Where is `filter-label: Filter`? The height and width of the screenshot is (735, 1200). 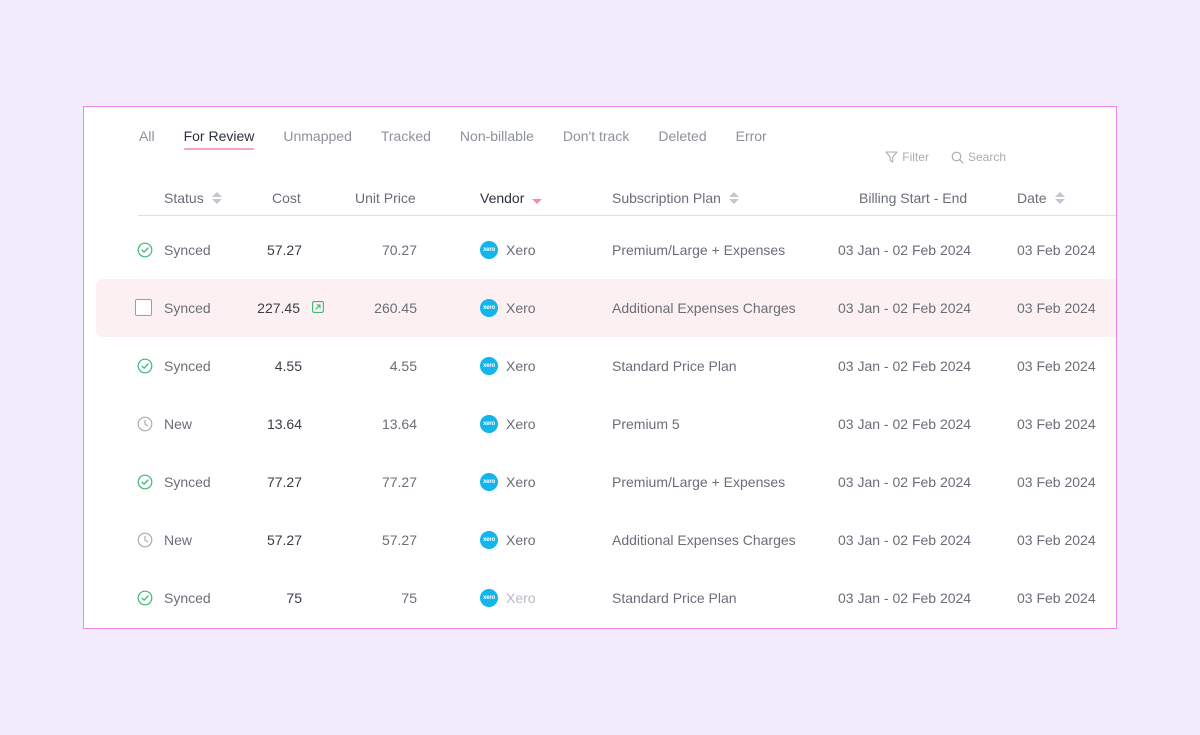
filter-label: Filter is located at coordinates (915, 157).